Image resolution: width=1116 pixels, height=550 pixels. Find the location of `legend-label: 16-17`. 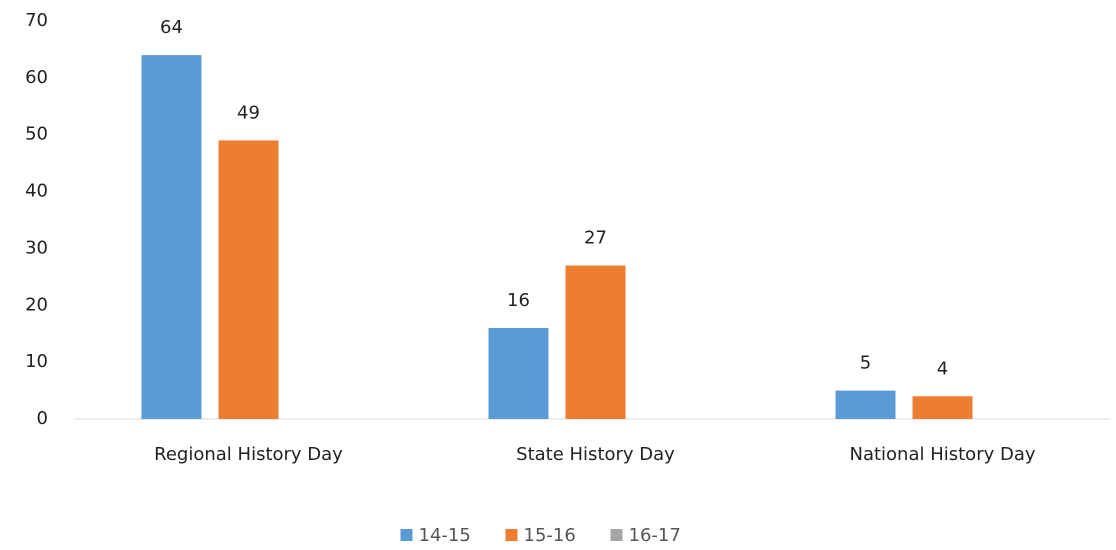

legend-label: 16-17 is located at coordinates (655, 535).